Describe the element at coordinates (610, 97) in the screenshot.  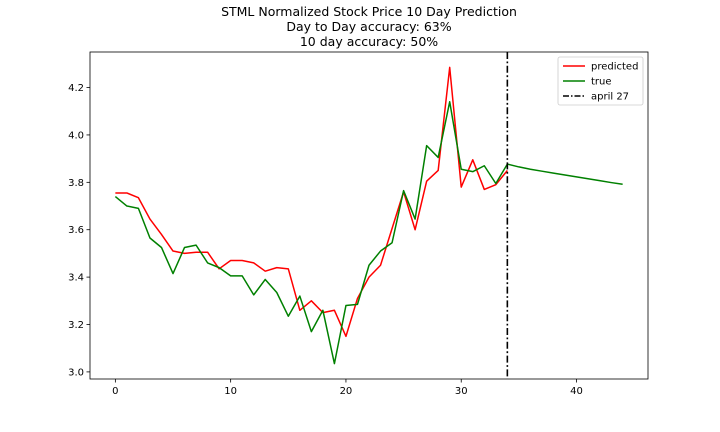
I see `legend-april27-label: april 27` at that location.